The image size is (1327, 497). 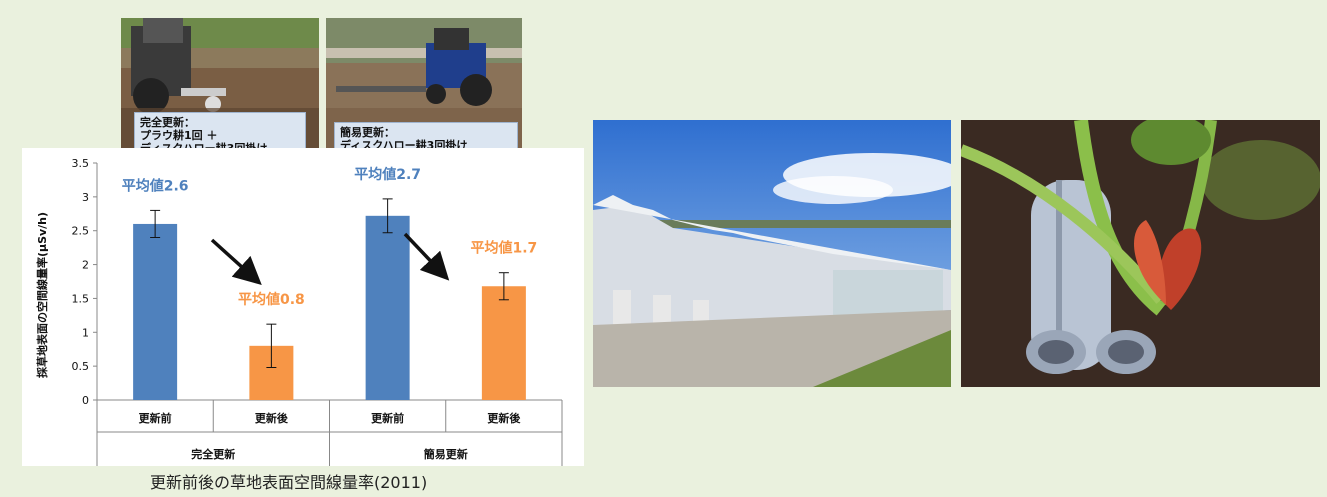 What do you see at coordinates (81, 163) in the screenshot?
I see `y-tick-label: 3.5` at bounding box center [81, 163].